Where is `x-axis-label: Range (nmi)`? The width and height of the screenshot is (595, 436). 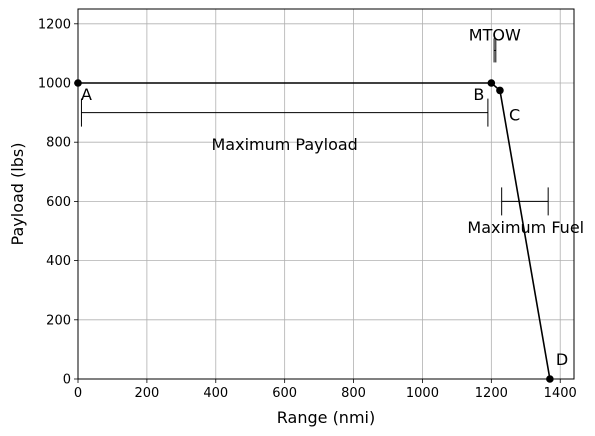
x-axis-label: Range (nmi) is located at coordinates (326, 417).